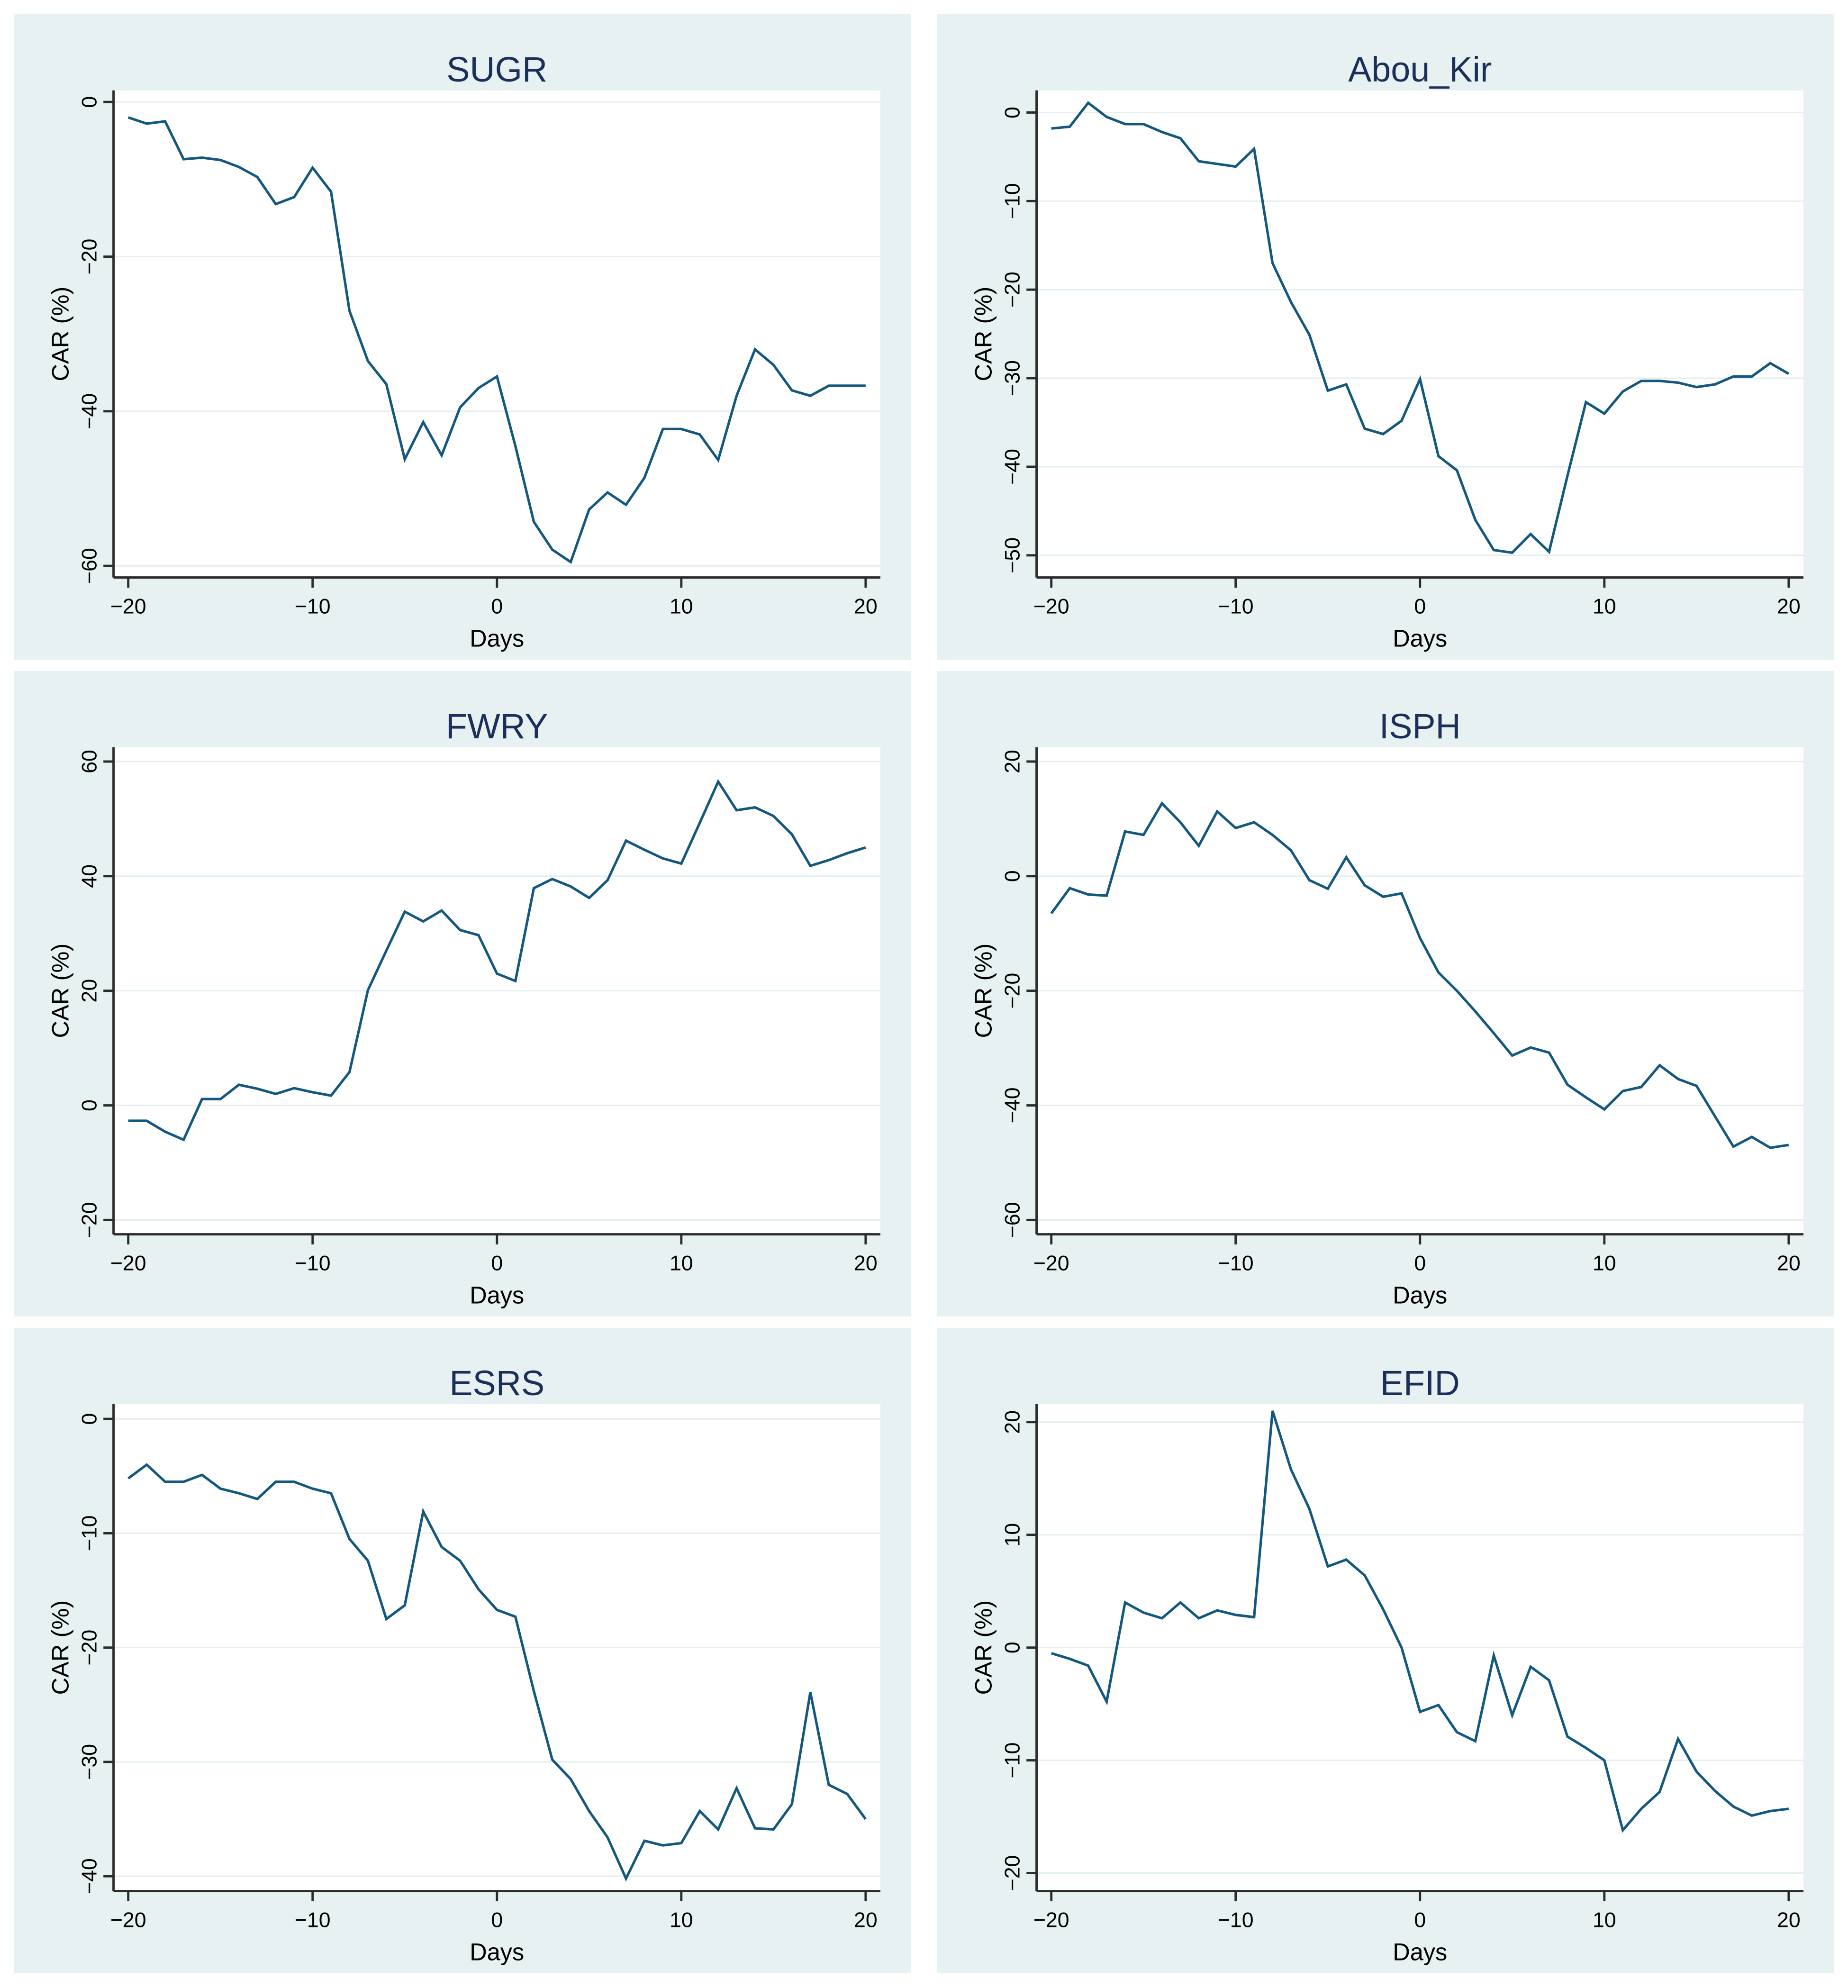 This screenshot has height=1988, width=1848. What do you see at coordinates (1012, 555) in the screenshot?
I see `y-tick-label: −50` at bounding box center [1012, 555].